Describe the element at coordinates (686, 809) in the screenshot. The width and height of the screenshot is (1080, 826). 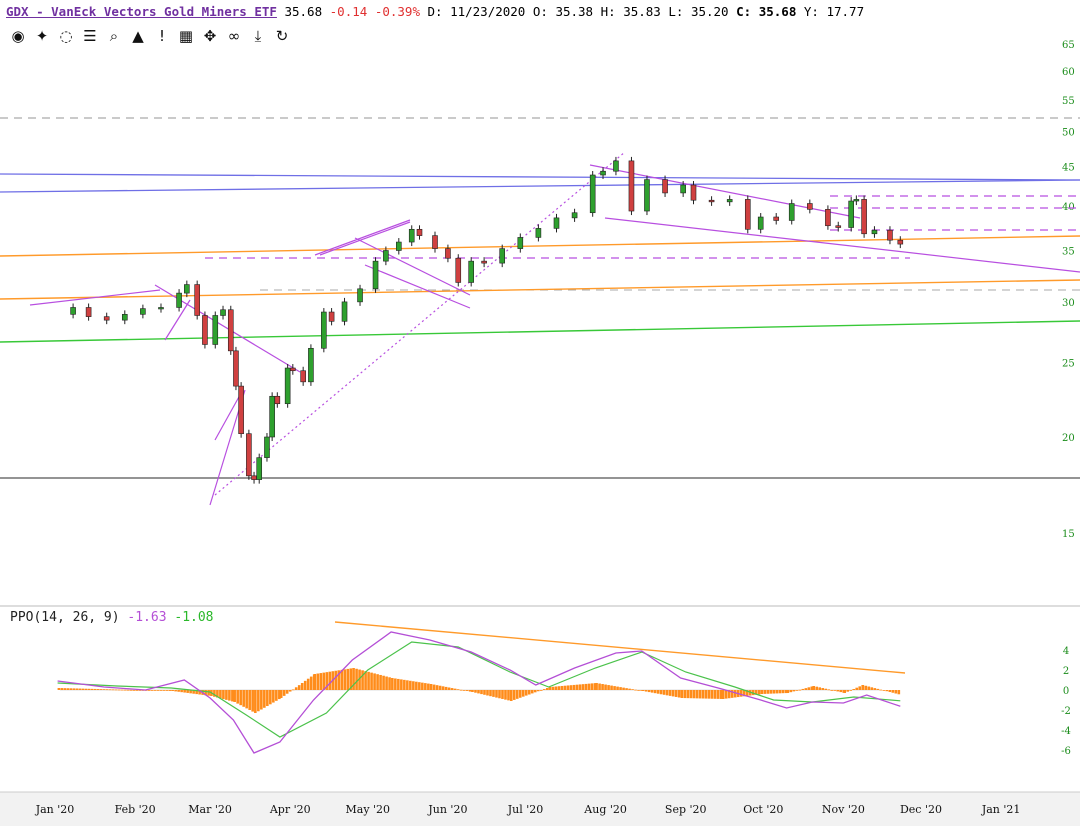
I see `x-tick-label: Sep '20` at that location.